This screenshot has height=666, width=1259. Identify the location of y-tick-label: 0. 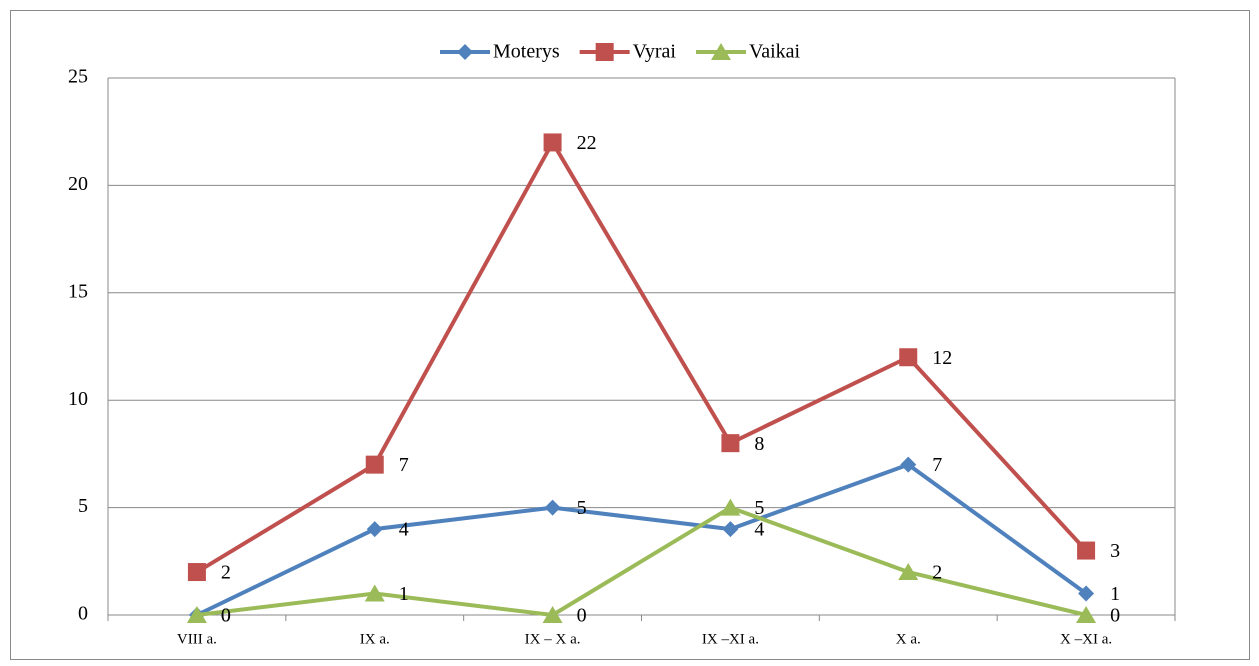
(83, 614).